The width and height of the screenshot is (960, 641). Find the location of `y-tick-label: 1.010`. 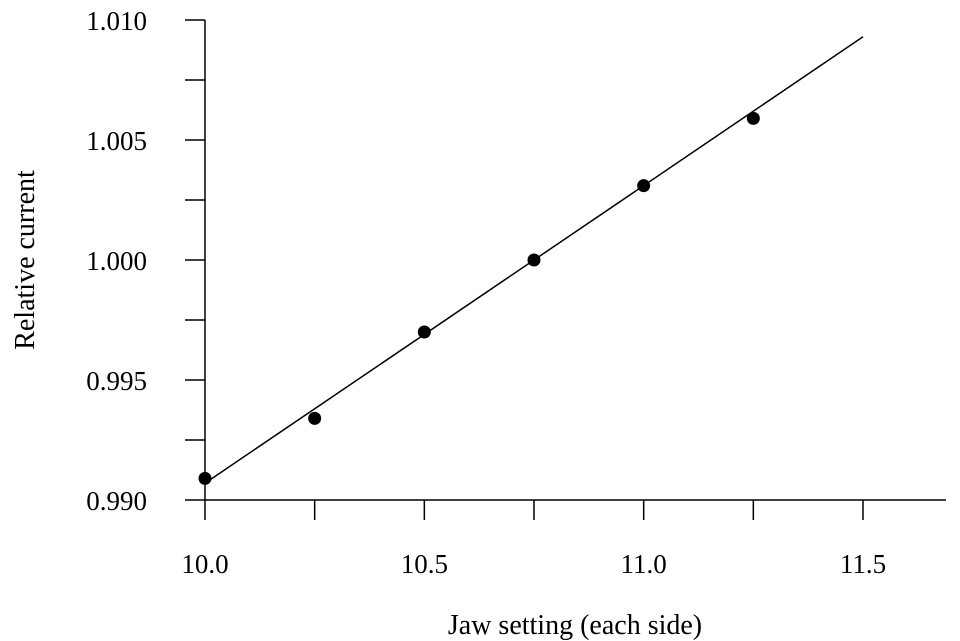

y-tick-label: 1.010 is located at coordinates (116, 21).